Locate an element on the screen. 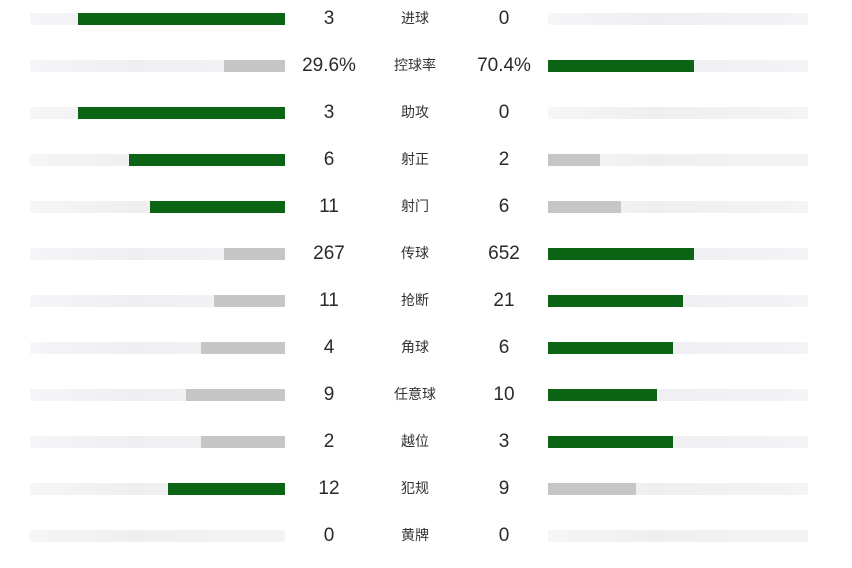 This screenshot has width=852, height=568. away-value: 3 is located at coordinates (504, 441).